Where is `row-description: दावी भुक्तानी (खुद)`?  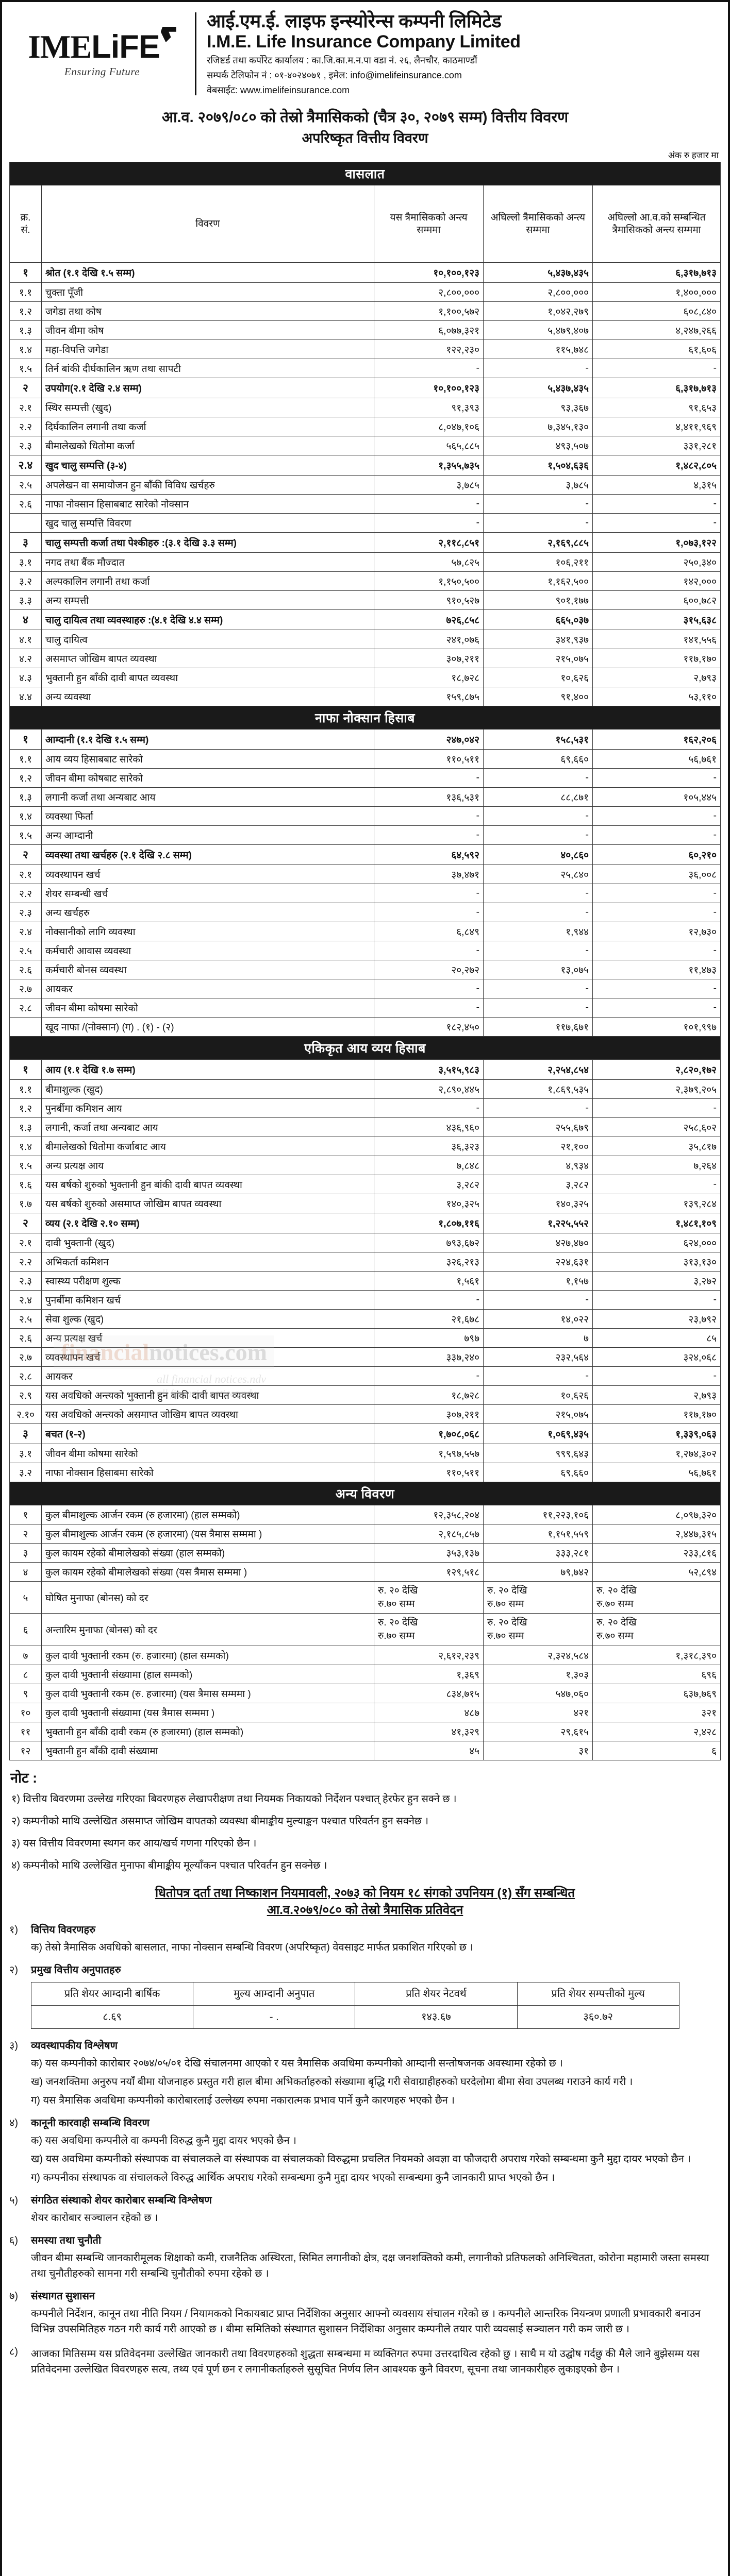
row-description: दावी भुक्तानी (खुद) is located at coordinates (207, 1243).